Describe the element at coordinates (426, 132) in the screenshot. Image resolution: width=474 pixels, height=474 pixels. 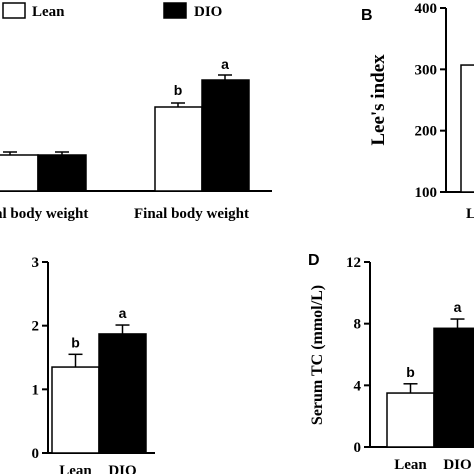
I see `panel-b-y-tick-label: 200` at that location.